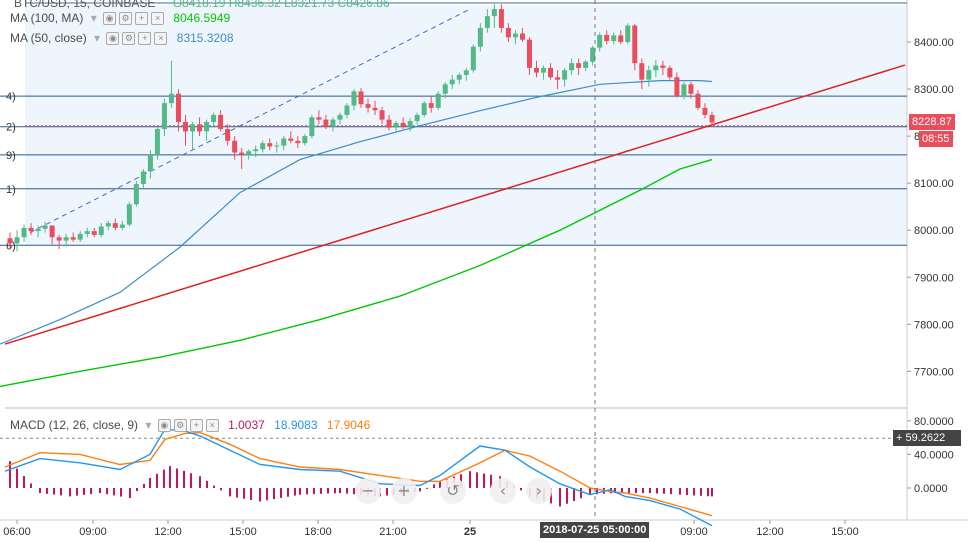  Describe the element at coordinates (404, 491) in the screenshot. I see `zoom-in-button: +` at that location.